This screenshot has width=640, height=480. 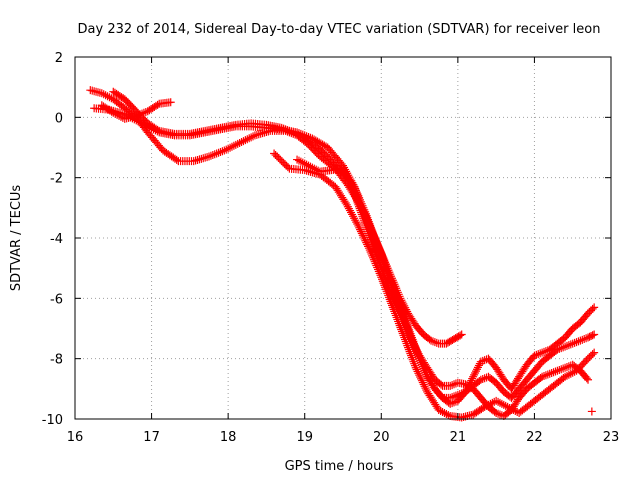 I want to click on x-axis-label: GPS time / hours, so click(x=339, y=466).